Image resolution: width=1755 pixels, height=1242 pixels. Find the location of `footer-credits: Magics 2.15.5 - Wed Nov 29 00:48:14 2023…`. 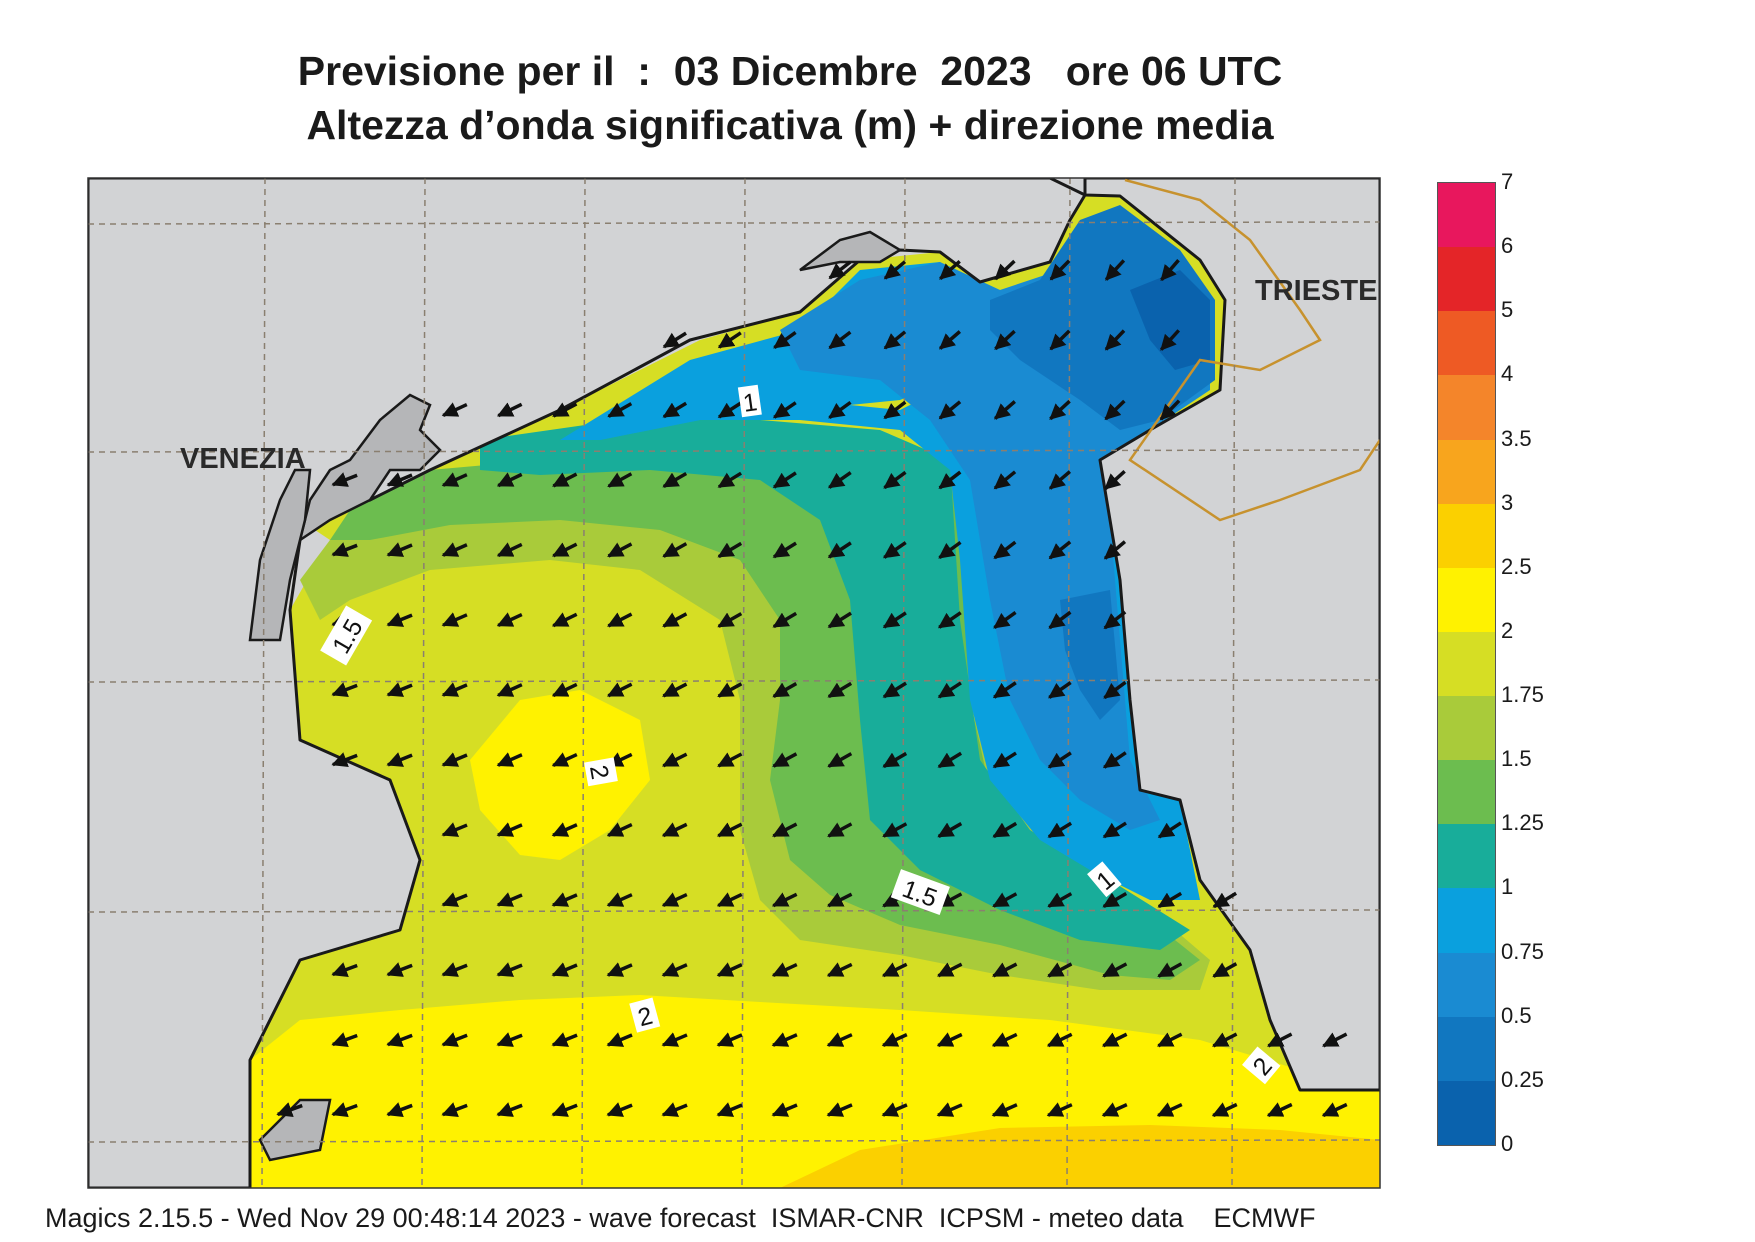

footer-credits: Magics 2.15.5 - Wed Nov 29 00:48:14 2023… is located at coordinates (680, 1218).